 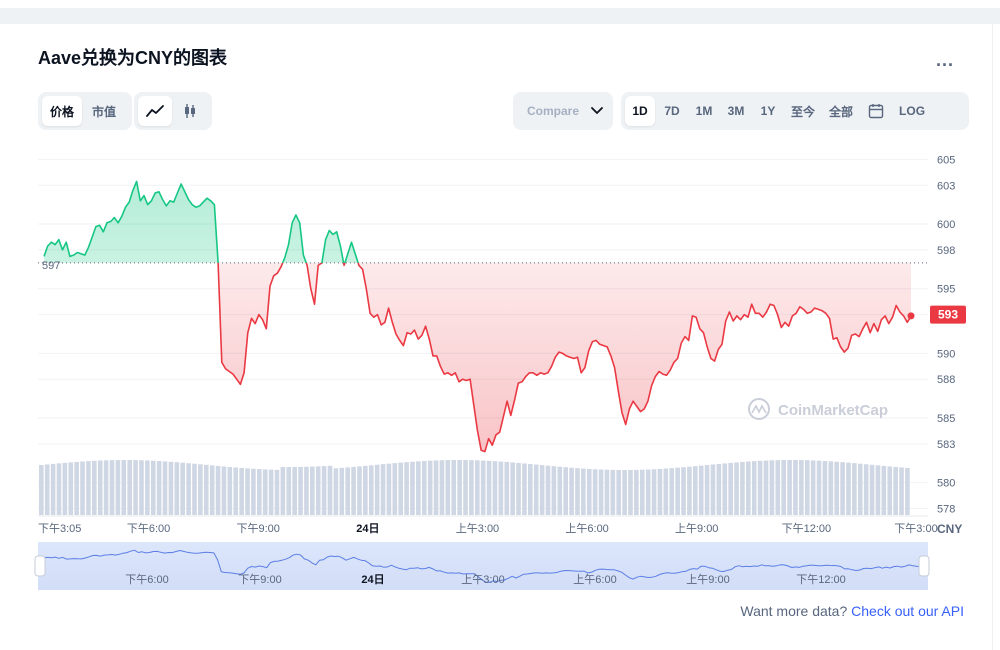 I want to click on chart-style-toggle, so click(x=173, y=111).